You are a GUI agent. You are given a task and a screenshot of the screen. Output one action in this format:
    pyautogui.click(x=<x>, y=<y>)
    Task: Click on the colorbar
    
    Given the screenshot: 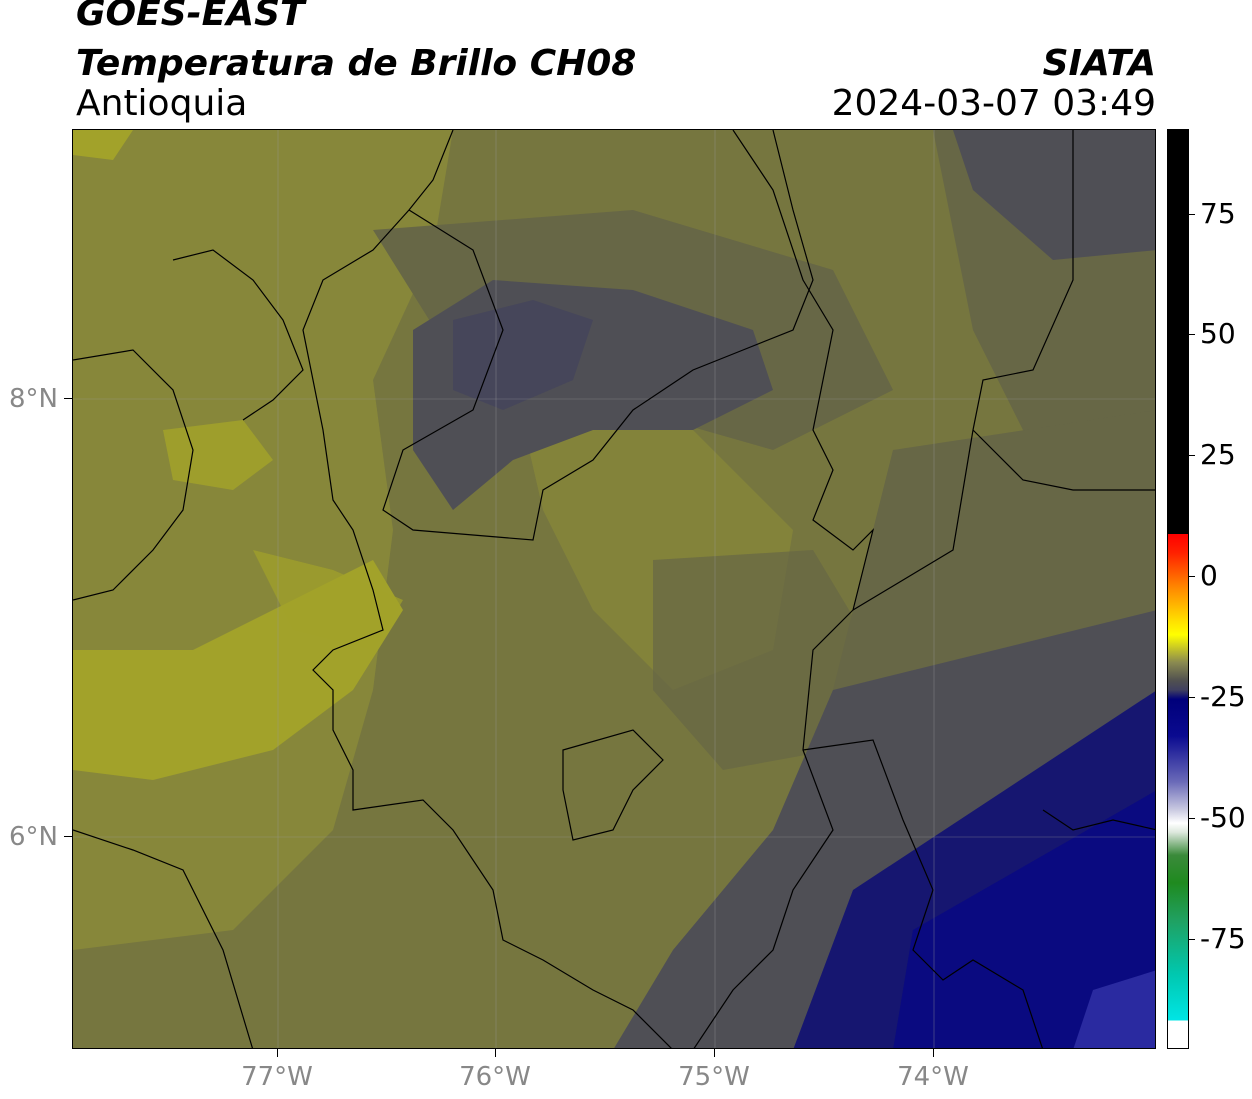 What is the action you would take?
    pyautogui.click(x=1178, y=589)
    